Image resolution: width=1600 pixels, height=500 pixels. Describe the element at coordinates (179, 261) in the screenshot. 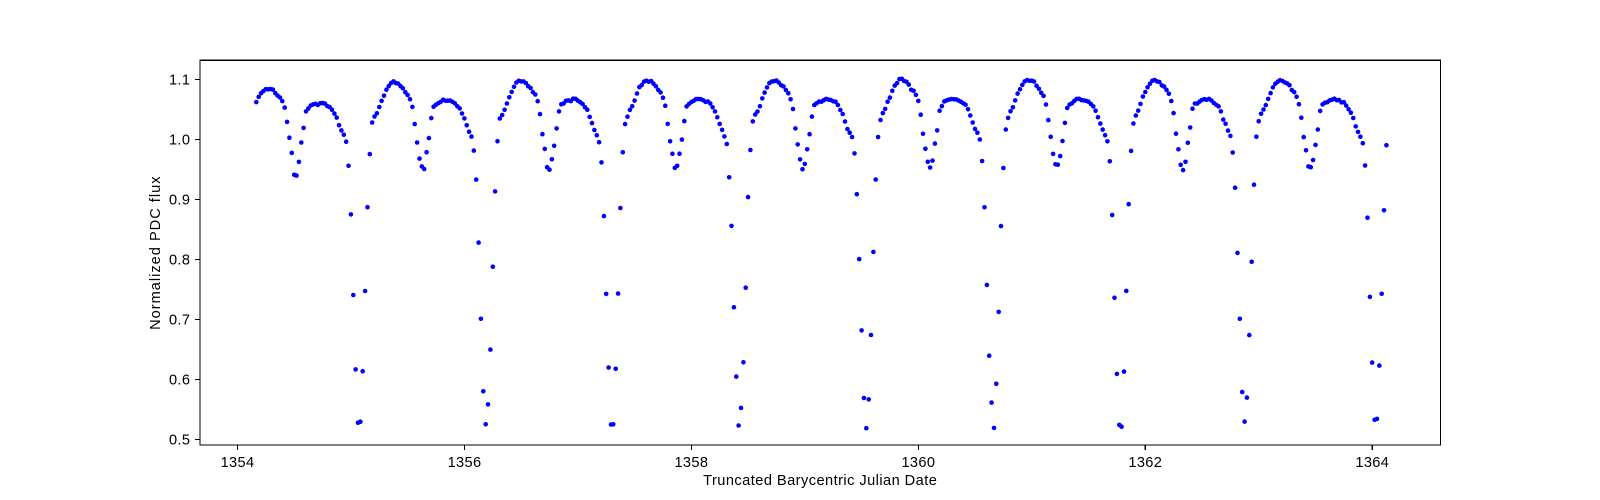

I see `svg-text: 0.8` at that location.